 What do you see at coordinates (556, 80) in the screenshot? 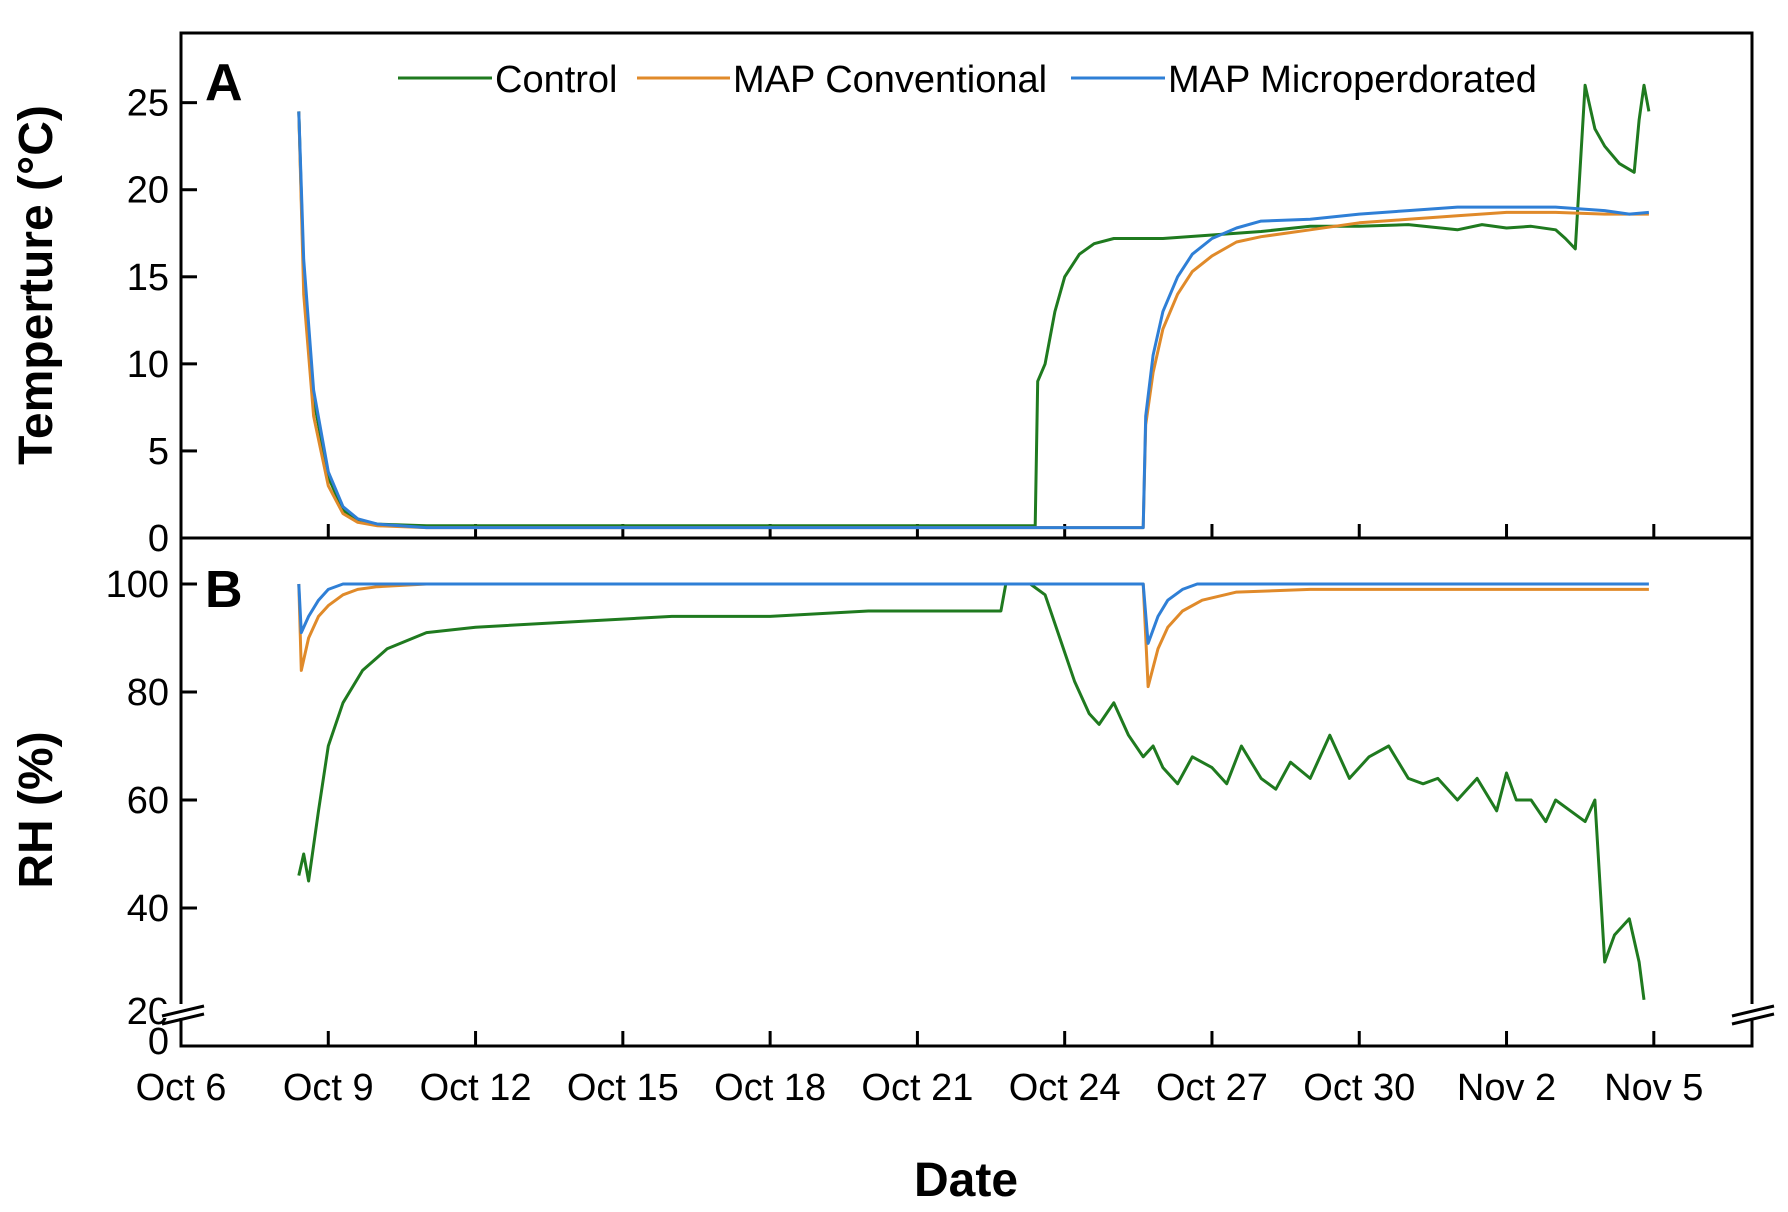
I see `legend-label-control: Control` at bounding box center [556, 80].